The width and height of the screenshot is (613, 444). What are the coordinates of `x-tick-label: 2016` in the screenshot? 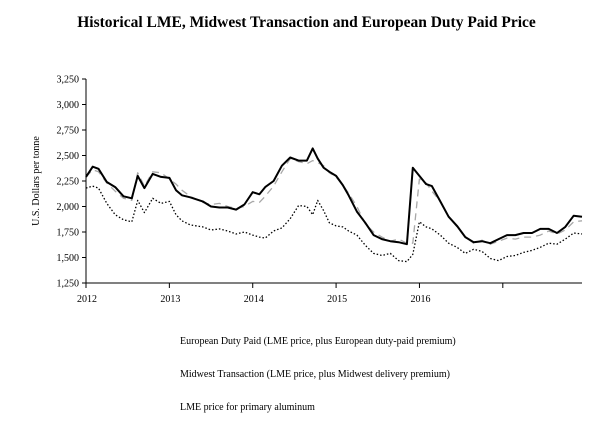 It's located at (420, 299).